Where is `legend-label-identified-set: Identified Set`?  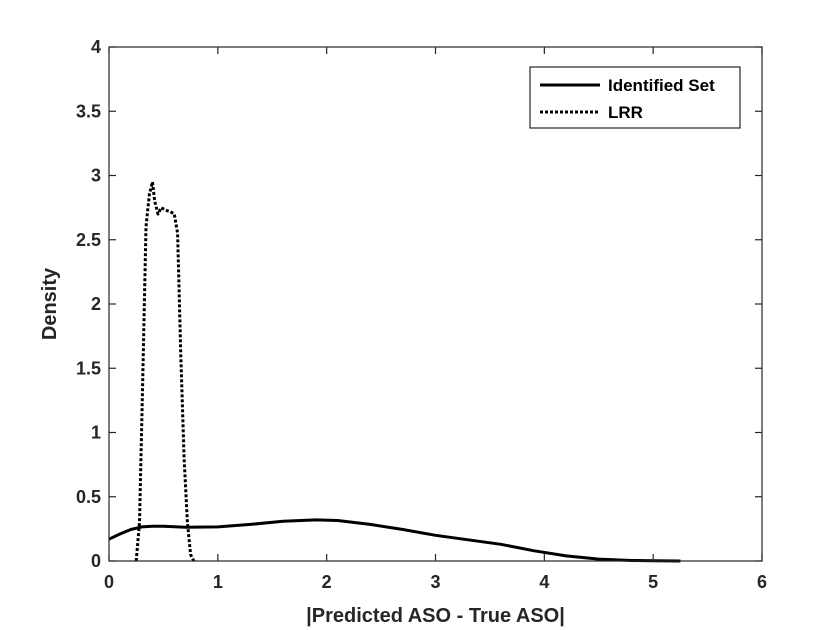
legend-label-identified-set: Identified Set is located at coordinates (661, 85).